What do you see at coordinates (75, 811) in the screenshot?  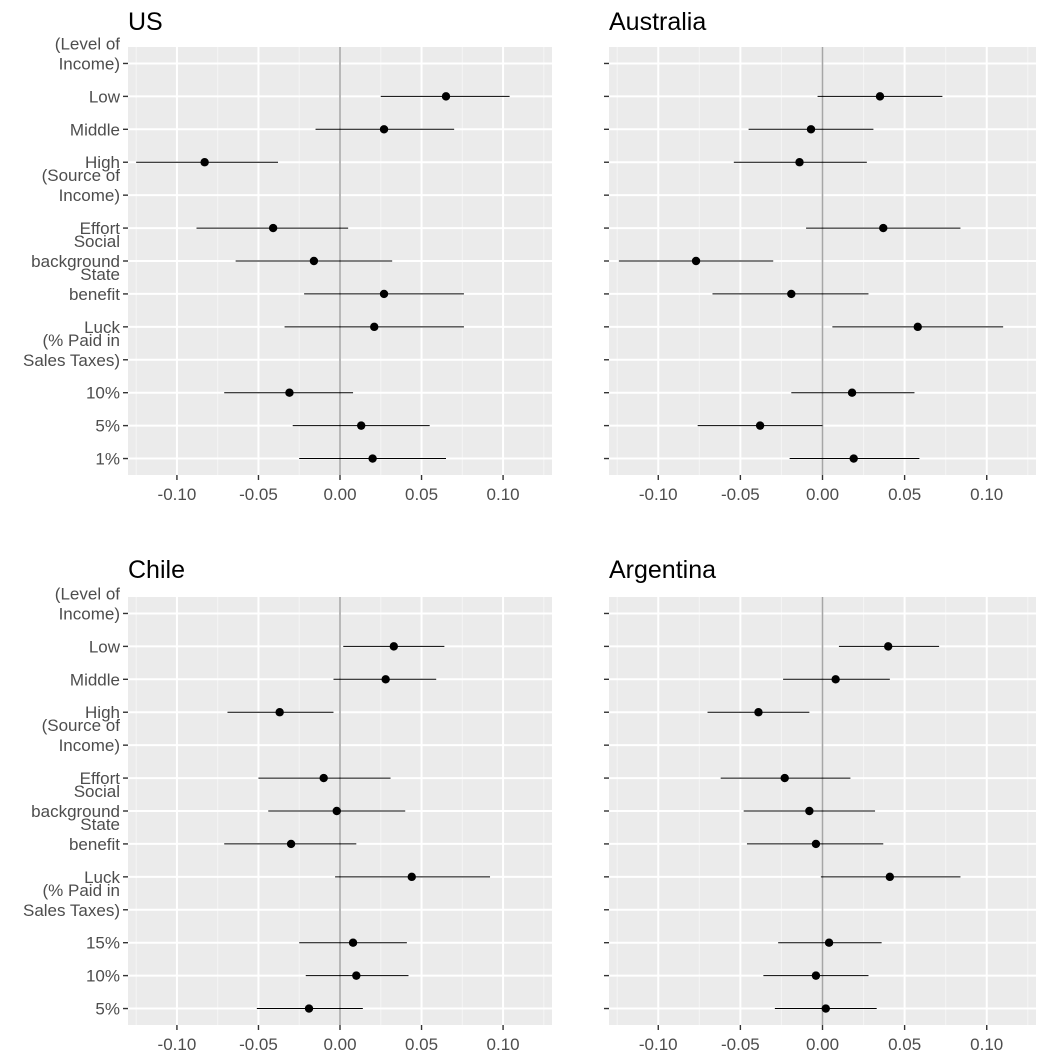 I see `y-tick-label-line: background` at bounding box center [75, 811].